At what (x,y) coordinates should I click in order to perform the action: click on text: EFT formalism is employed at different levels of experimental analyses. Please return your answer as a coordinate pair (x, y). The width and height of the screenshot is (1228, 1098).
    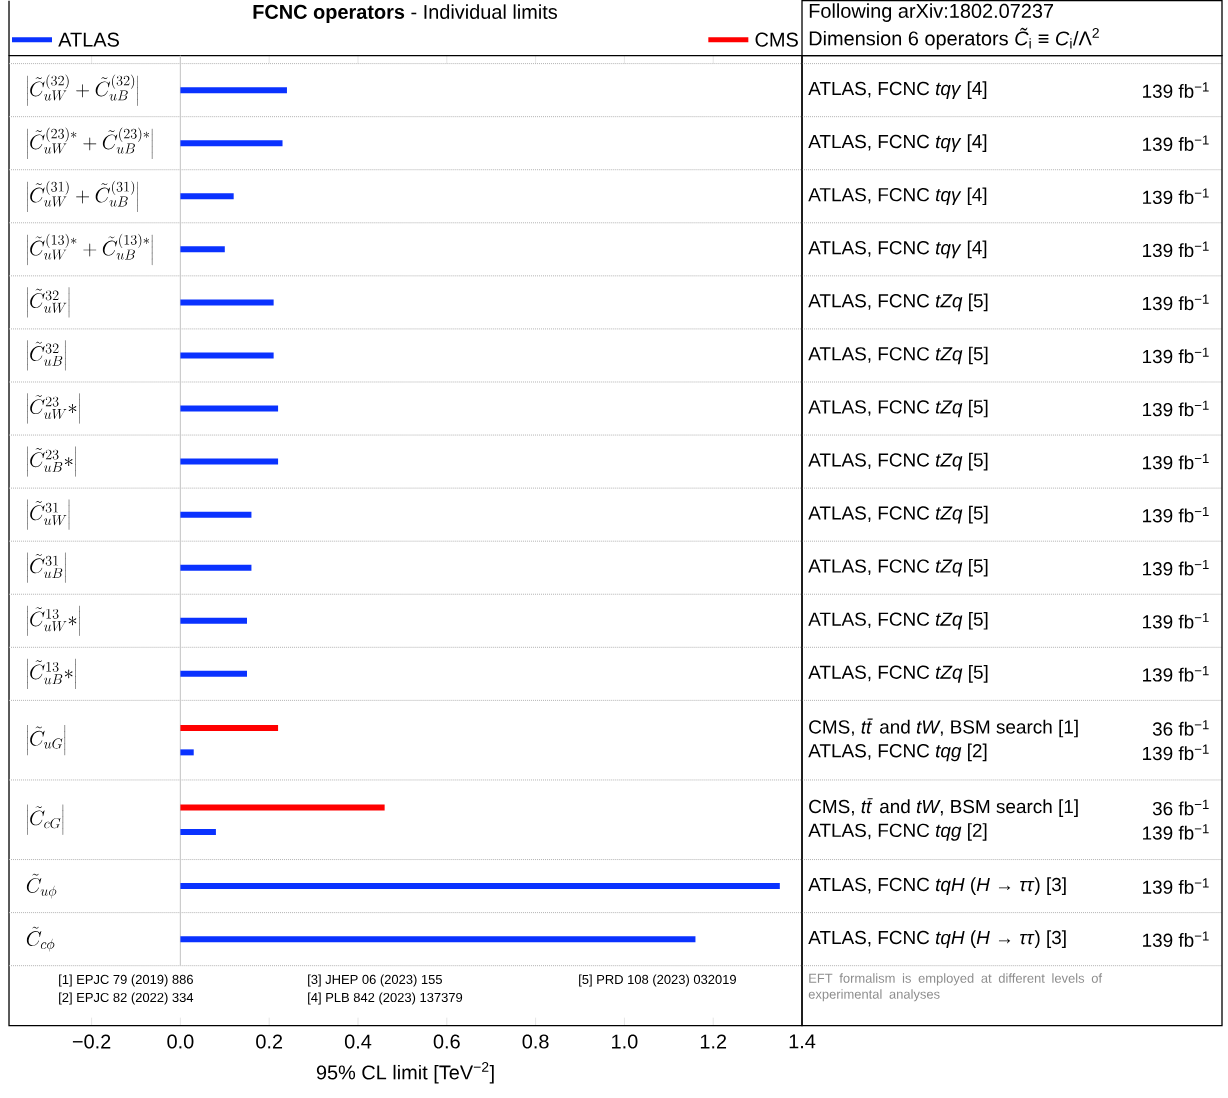
    Looking at the image, I should click on (955, 987).